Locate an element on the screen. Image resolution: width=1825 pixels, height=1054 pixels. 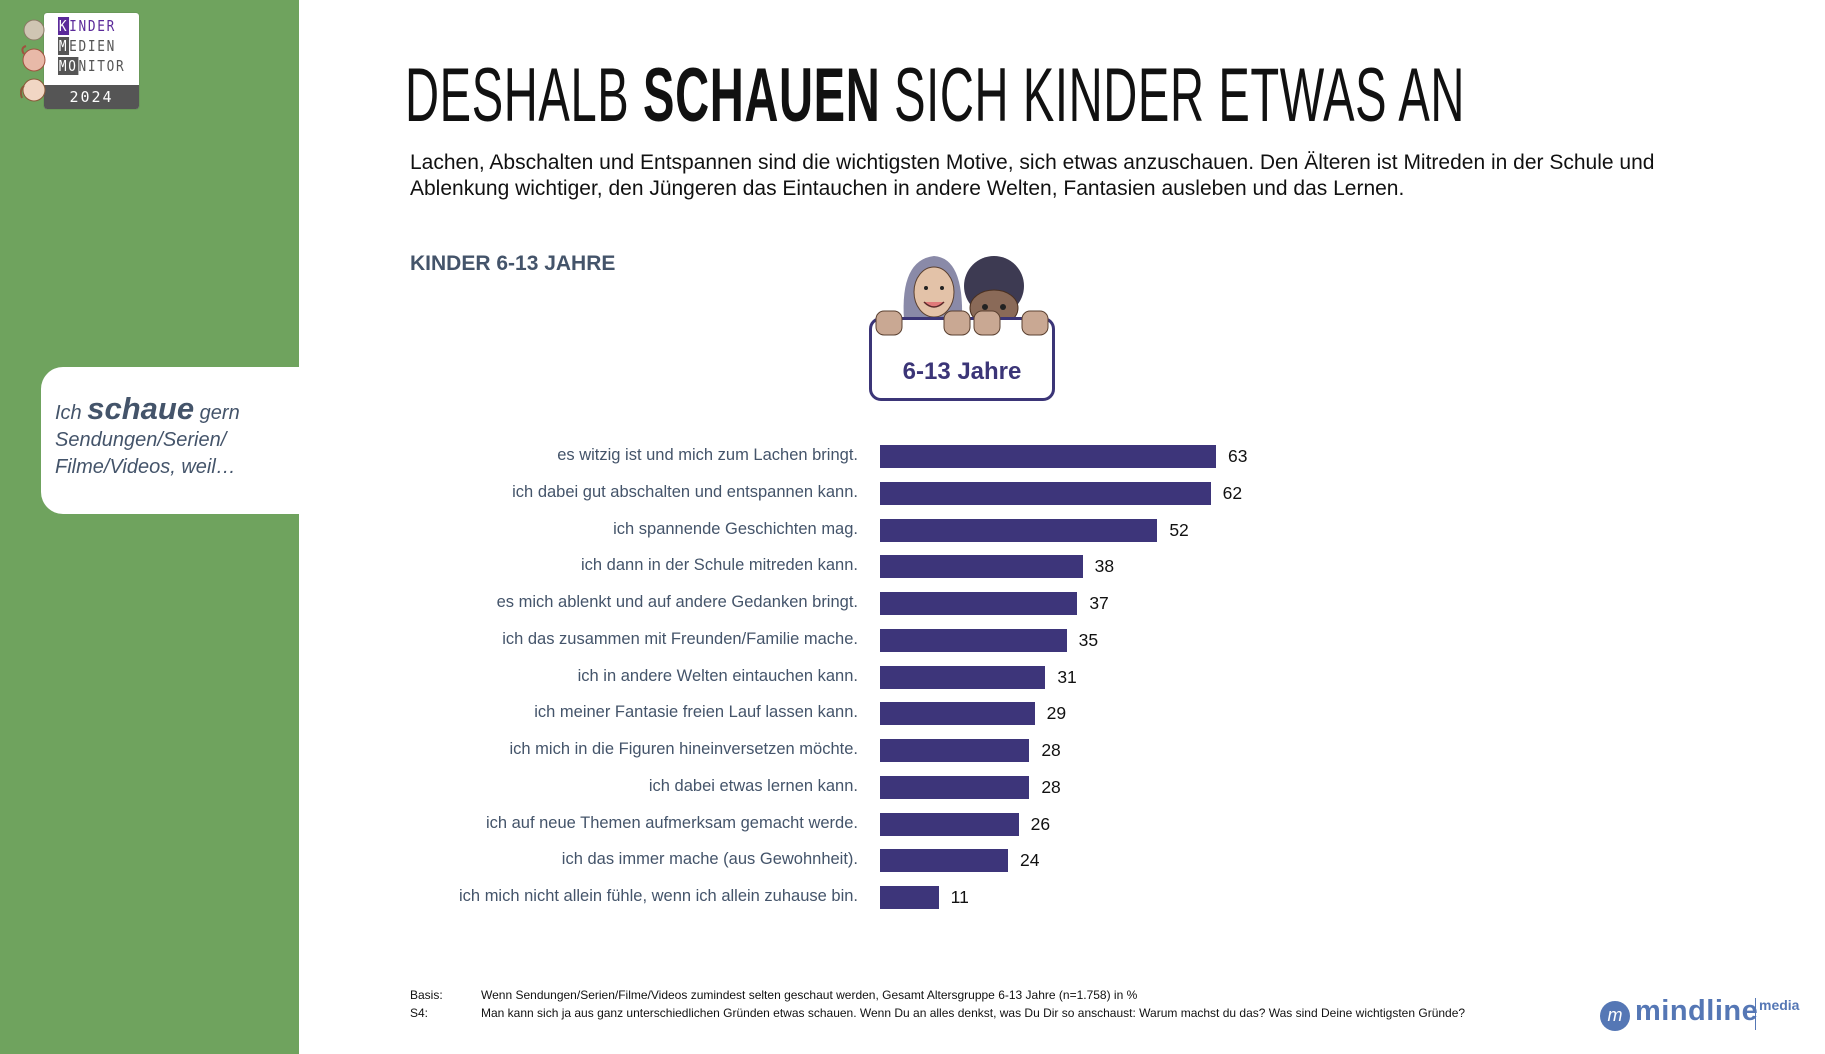
kinder-medien-monitor-logo: KINDER MEDIEN MONITOR 2024 is located at coordinates (91, 61).